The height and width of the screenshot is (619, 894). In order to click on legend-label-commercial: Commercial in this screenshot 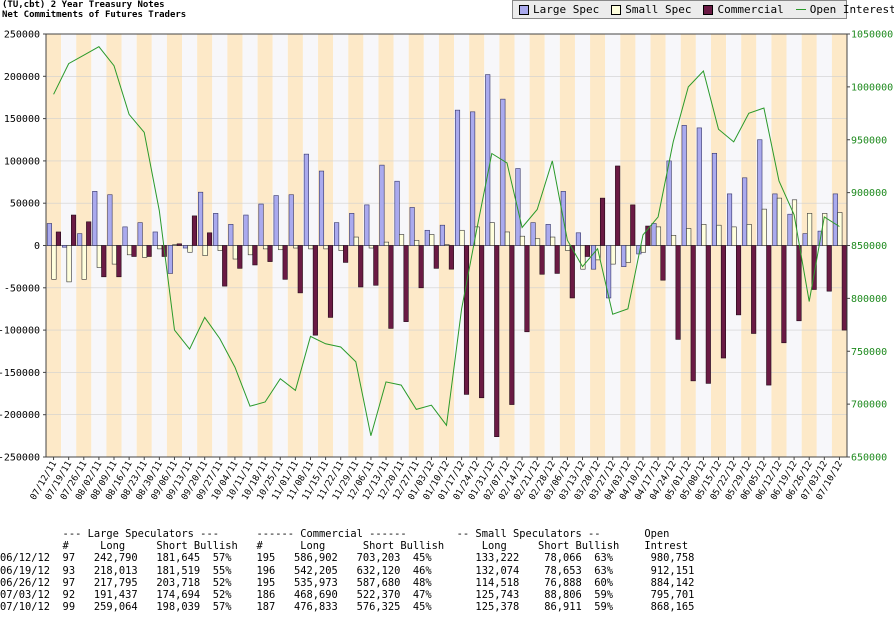, I will do `click(750, 9)`.